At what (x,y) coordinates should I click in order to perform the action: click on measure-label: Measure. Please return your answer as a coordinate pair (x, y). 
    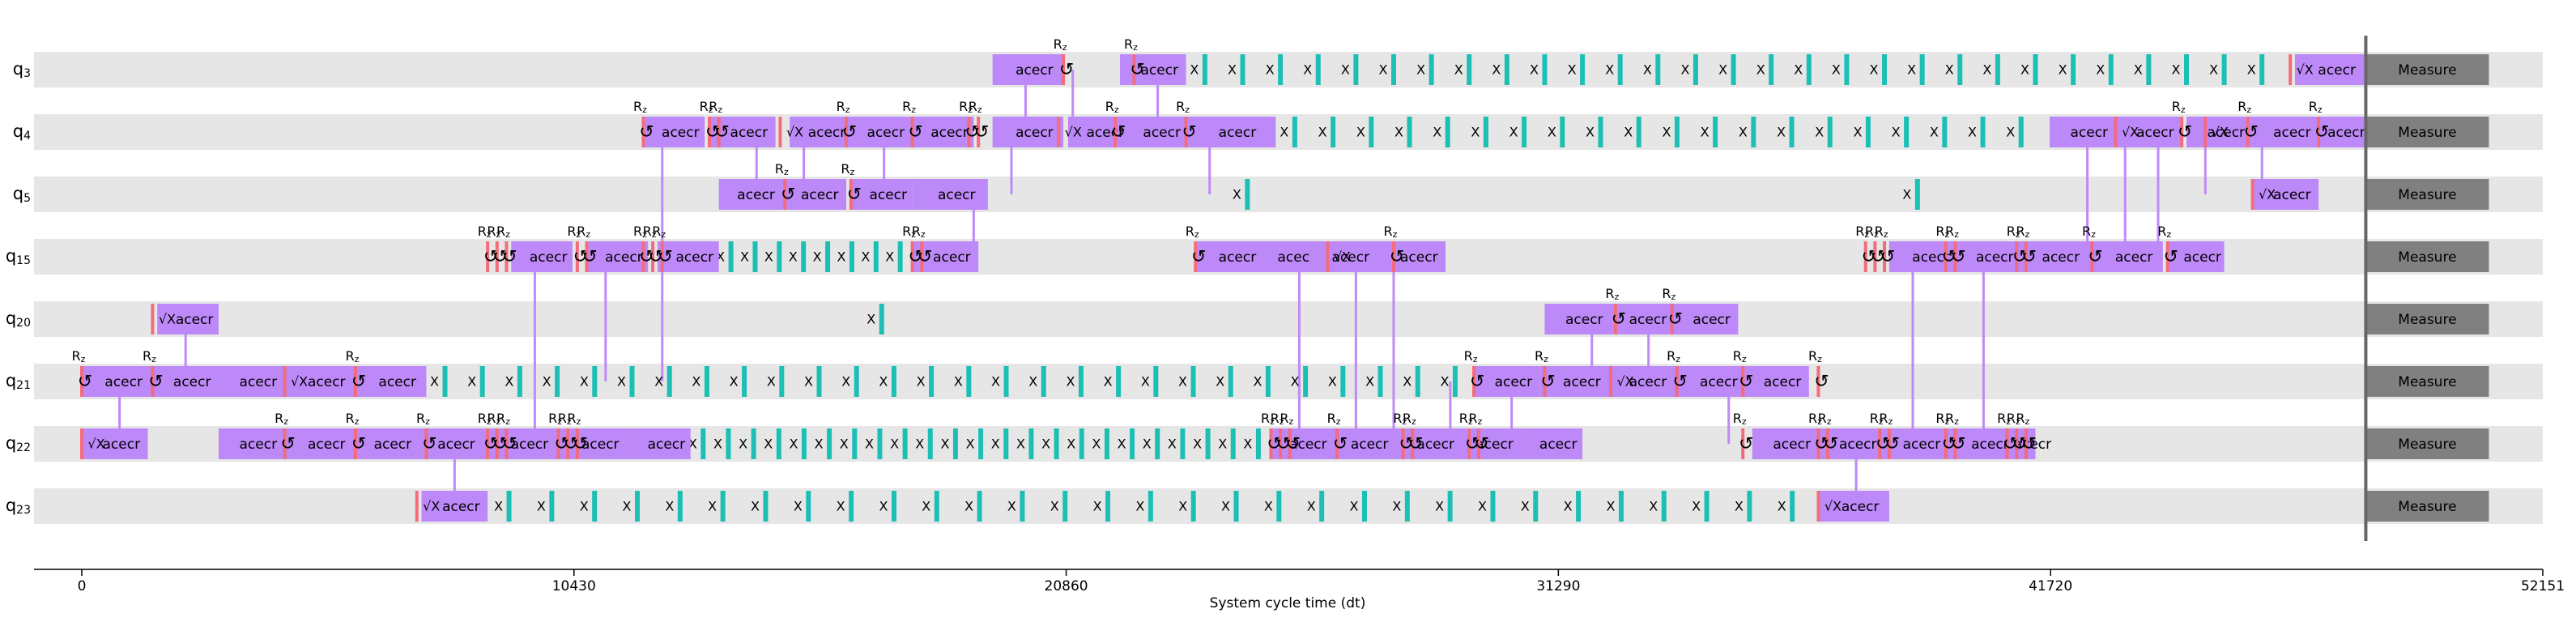
    Looking at the image, I should click on (2427, 507).